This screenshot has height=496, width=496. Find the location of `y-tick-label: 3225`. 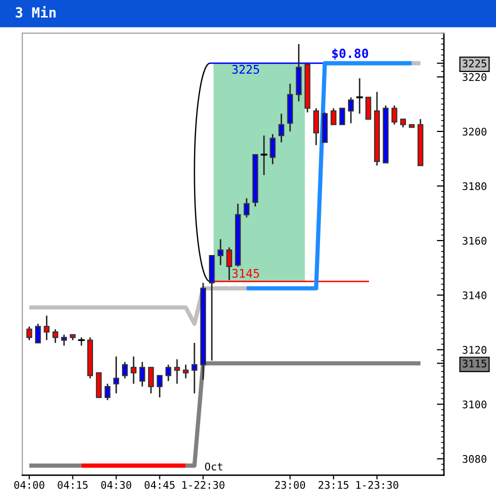

y-tick-label: 3225 is located at coordinates (474, 63).